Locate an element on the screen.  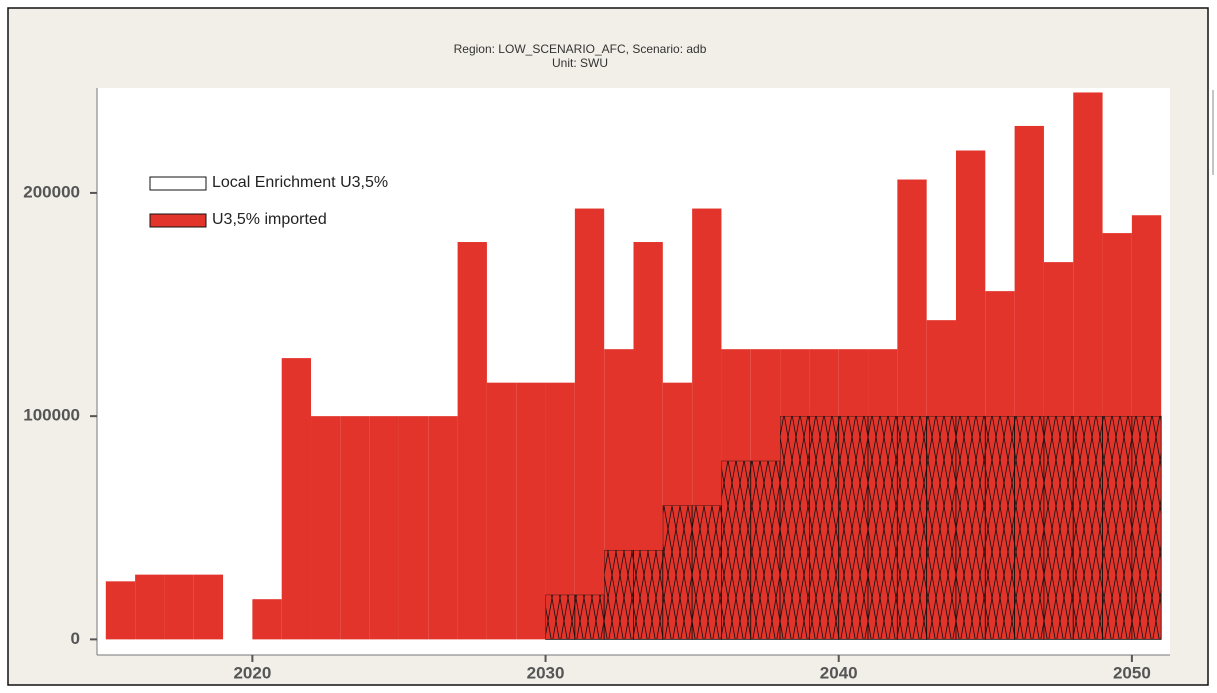
chart-title: Region: LOW_SCENARIO_AFC, Scenario: adb is located at coordinates (580, 49).